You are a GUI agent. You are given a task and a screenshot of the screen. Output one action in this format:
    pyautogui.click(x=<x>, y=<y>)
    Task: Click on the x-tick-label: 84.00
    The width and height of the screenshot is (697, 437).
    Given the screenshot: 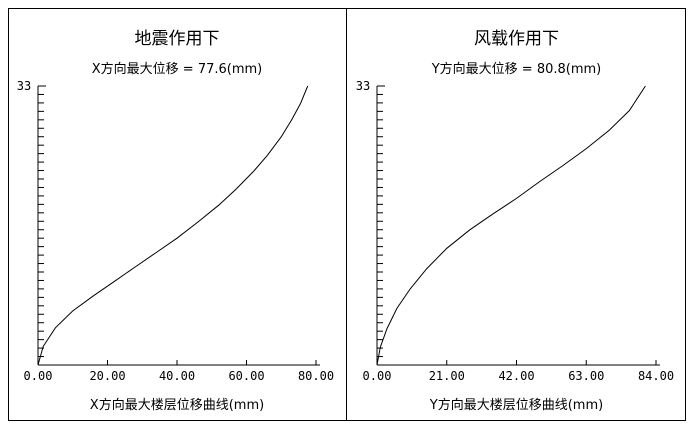 What is the action you would take?
    pyautogui.click(x=656, y=376)
    